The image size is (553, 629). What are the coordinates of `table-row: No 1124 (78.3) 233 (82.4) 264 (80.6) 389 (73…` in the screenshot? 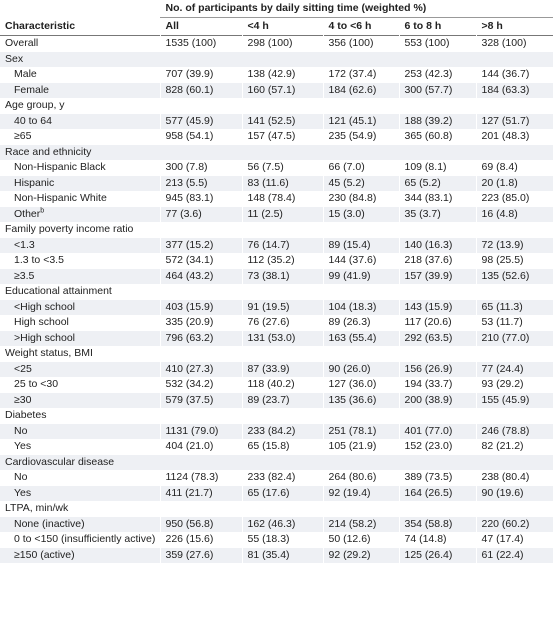 It's located at (276, 478).